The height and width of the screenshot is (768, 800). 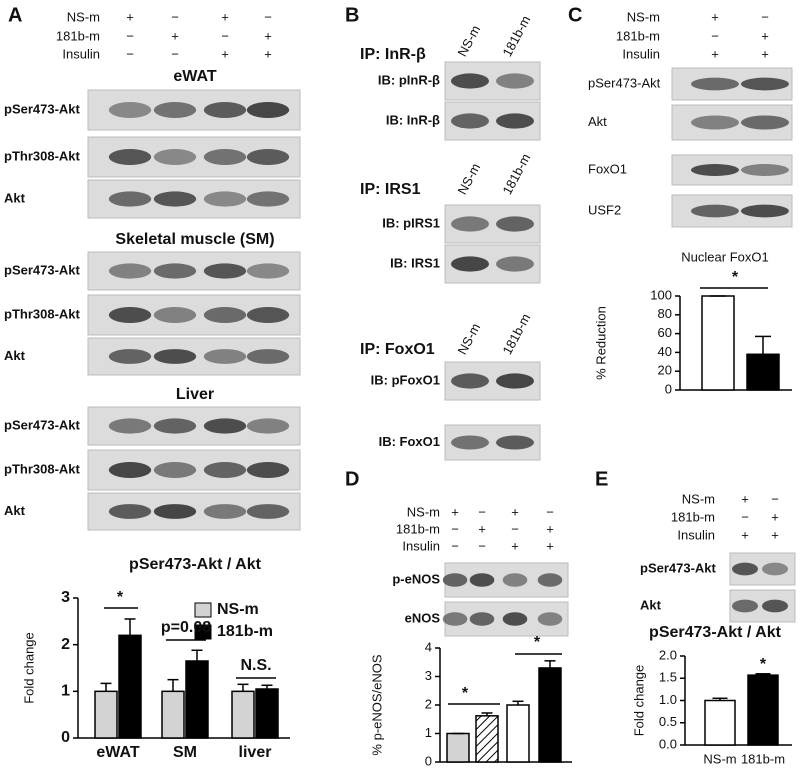 What do you see at coordinates (411, 222) in the screenshot?
I see `blot-label: IB: pIRS1` at bounding box center [411, 222].